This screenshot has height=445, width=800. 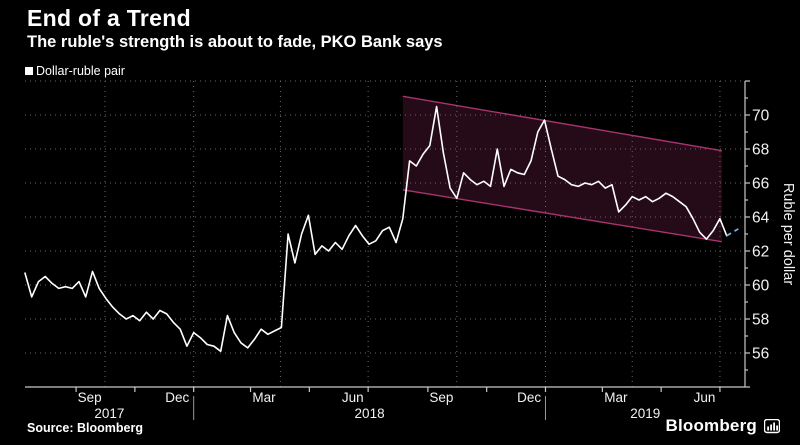 I want to click on forecast-line, so click(x=732, y=232).